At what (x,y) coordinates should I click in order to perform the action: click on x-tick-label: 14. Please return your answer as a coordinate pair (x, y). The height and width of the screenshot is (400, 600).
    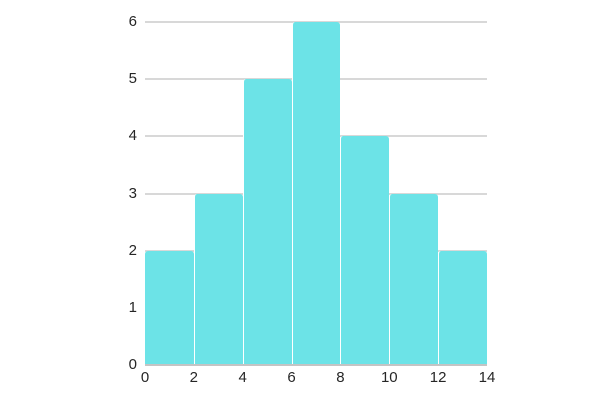
    Looking at the image, I should click on (487, 377).